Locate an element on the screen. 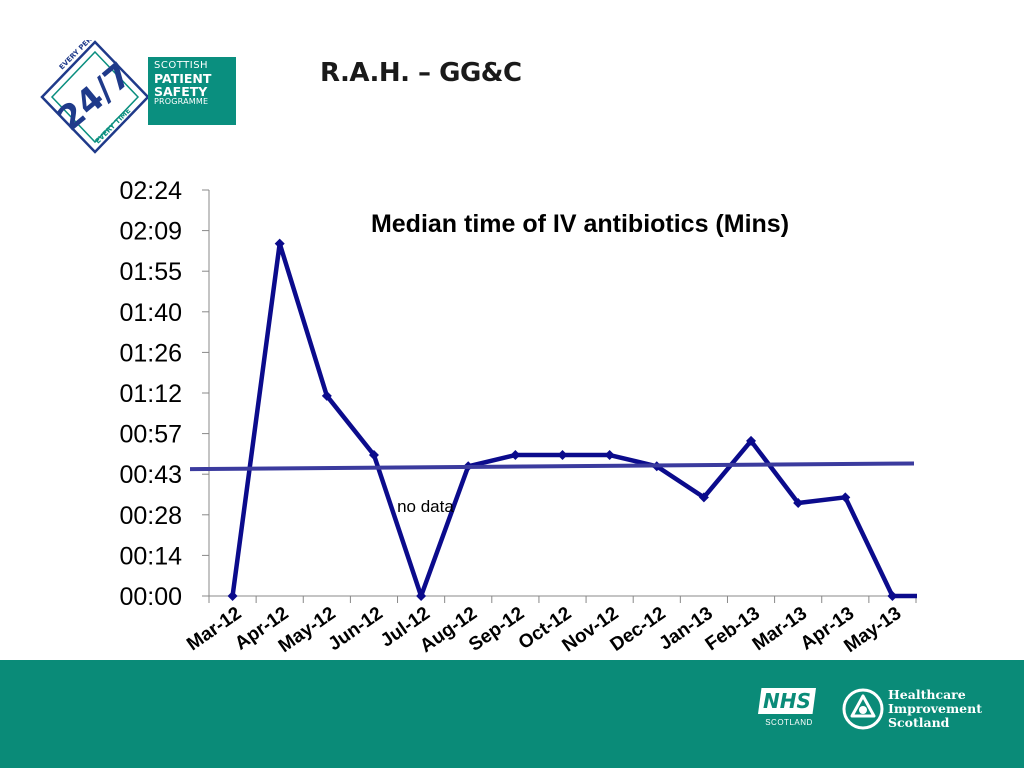 The width and height of the screenshot is (1024, 768). nhs-badge: NHS is located at coordinates (787, 701).